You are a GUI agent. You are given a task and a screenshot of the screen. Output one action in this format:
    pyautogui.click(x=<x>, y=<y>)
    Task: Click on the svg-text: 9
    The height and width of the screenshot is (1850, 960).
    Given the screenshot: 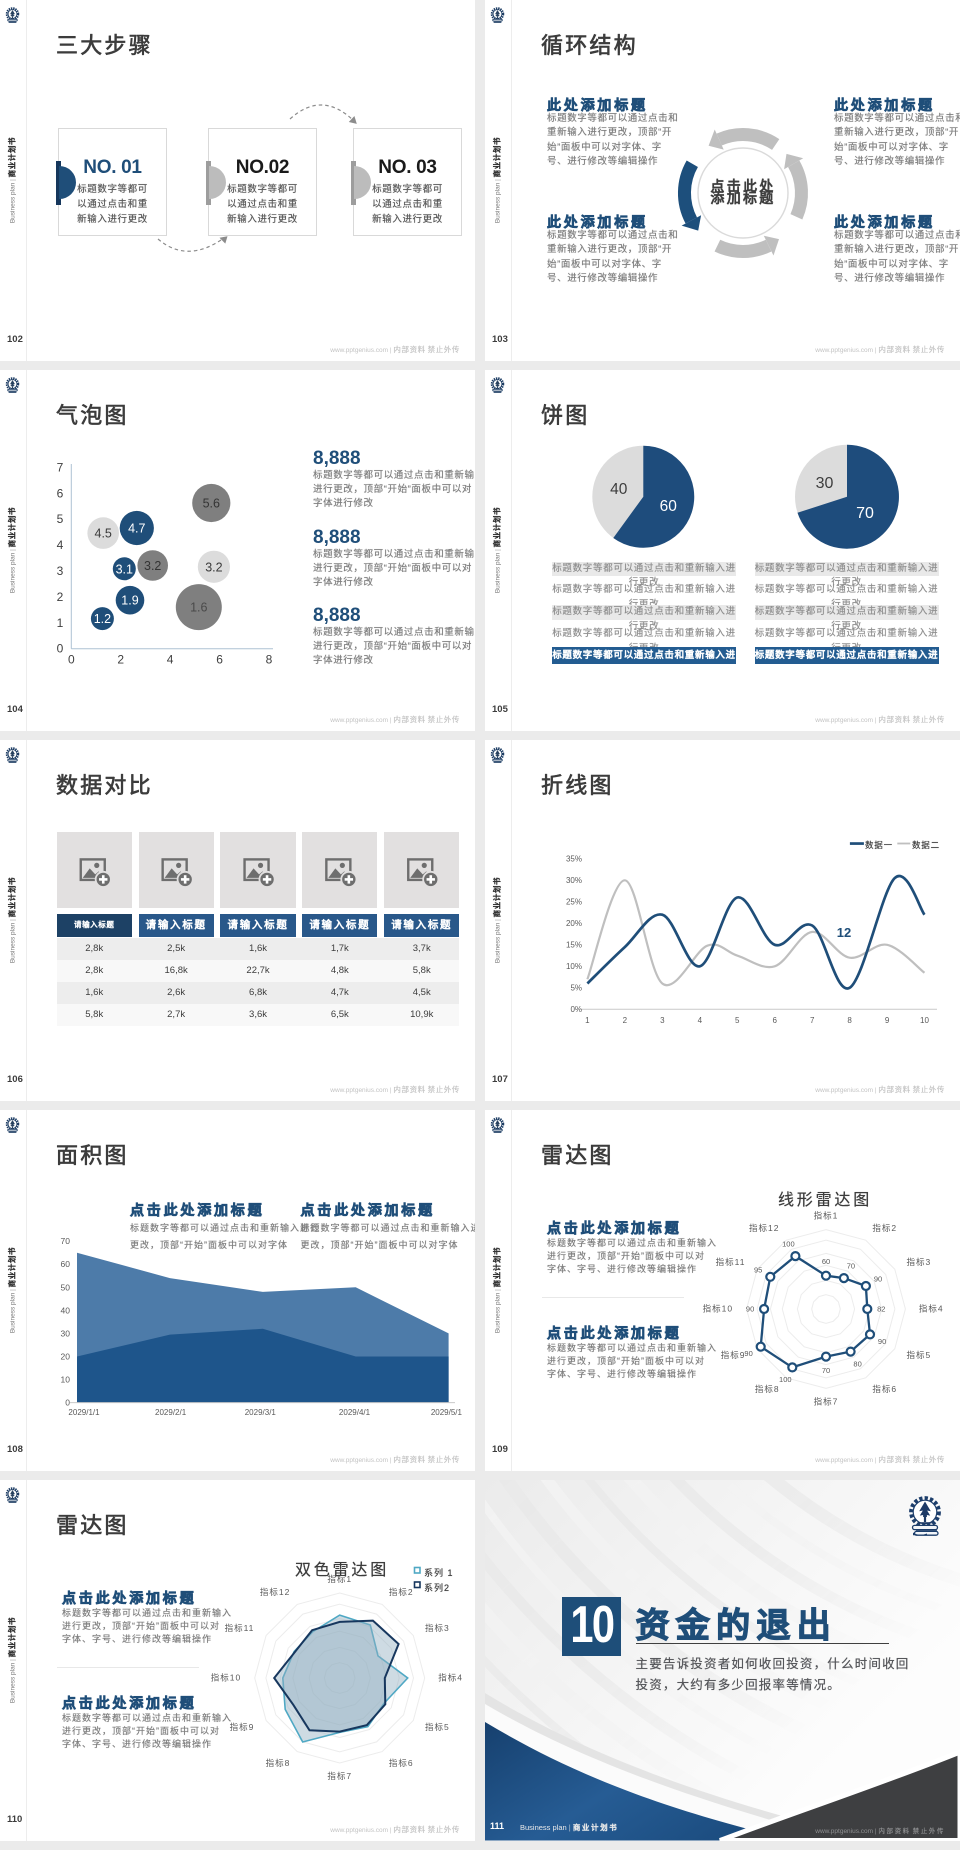 What is the action you would take?
    pyautogui.click(x=887, y=1020)
    